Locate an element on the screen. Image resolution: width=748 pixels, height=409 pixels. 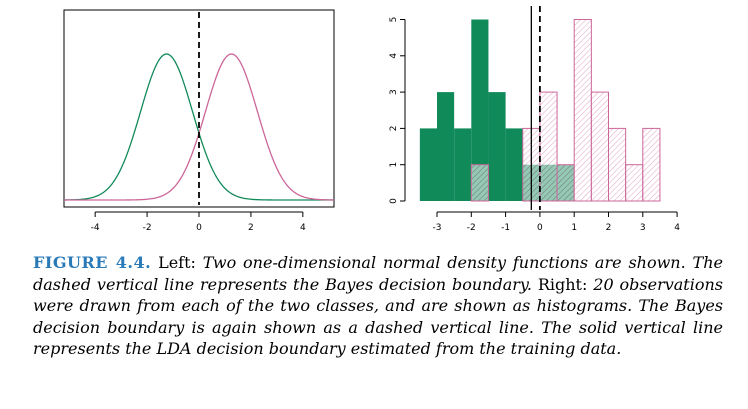
left-x-tick-label: 0 is located at coordinates (199, 228).